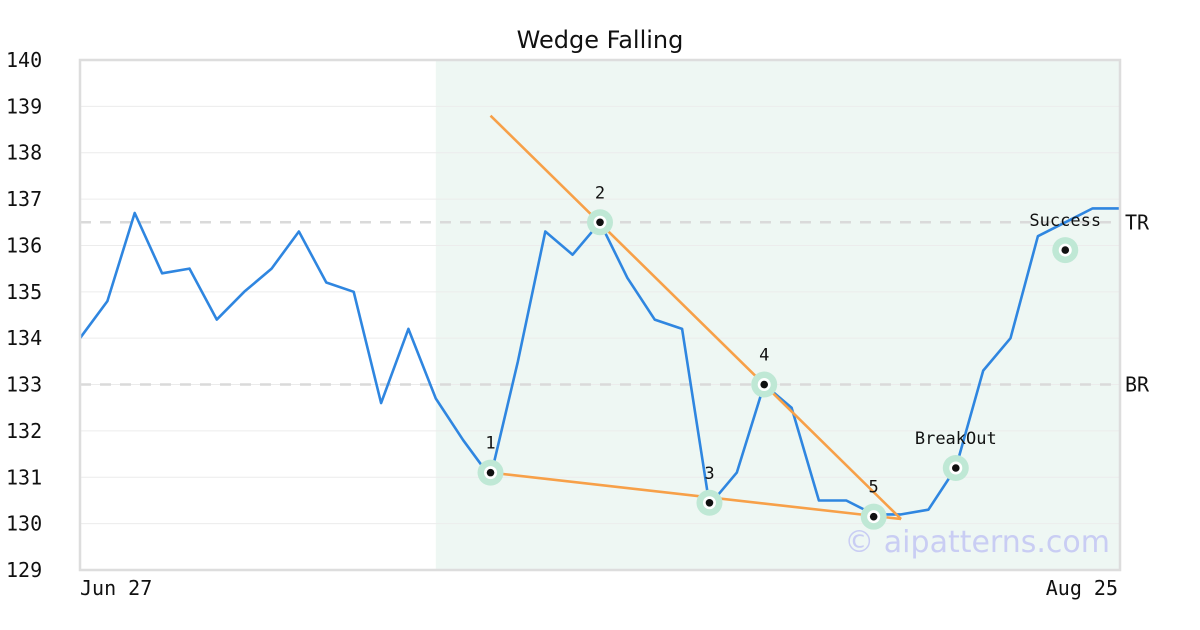 This screenshot has height=630, width=1200. What do you see at coordinates (24, 60) in the screenshot?
I see `y-tick-label: 140` at bounding box center [24, 60].